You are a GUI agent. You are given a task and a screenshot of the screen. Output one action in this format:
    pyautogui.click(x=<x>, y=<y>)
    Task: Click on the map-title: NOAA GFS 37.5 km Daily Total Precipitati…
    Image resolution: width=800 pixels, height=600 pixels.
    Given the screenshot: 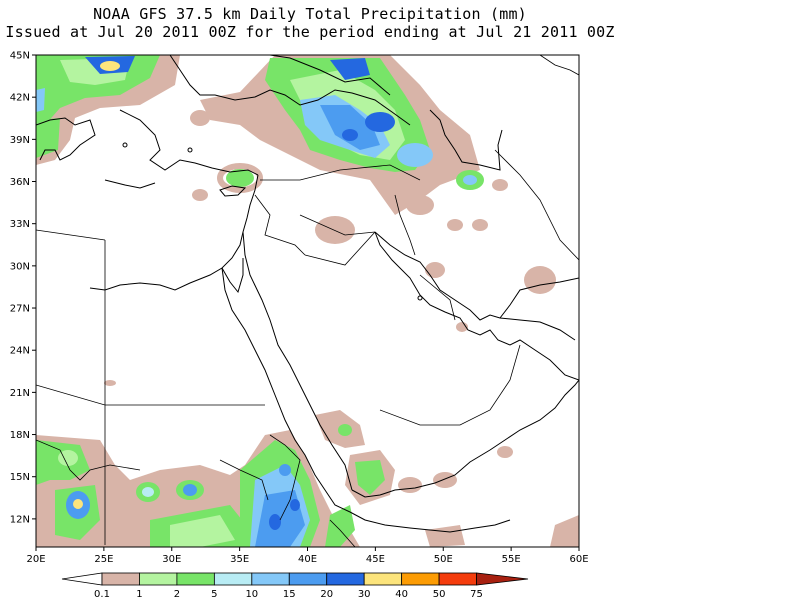 What is the action you would take?
    pyautogui.click(x=310, y=14)
    